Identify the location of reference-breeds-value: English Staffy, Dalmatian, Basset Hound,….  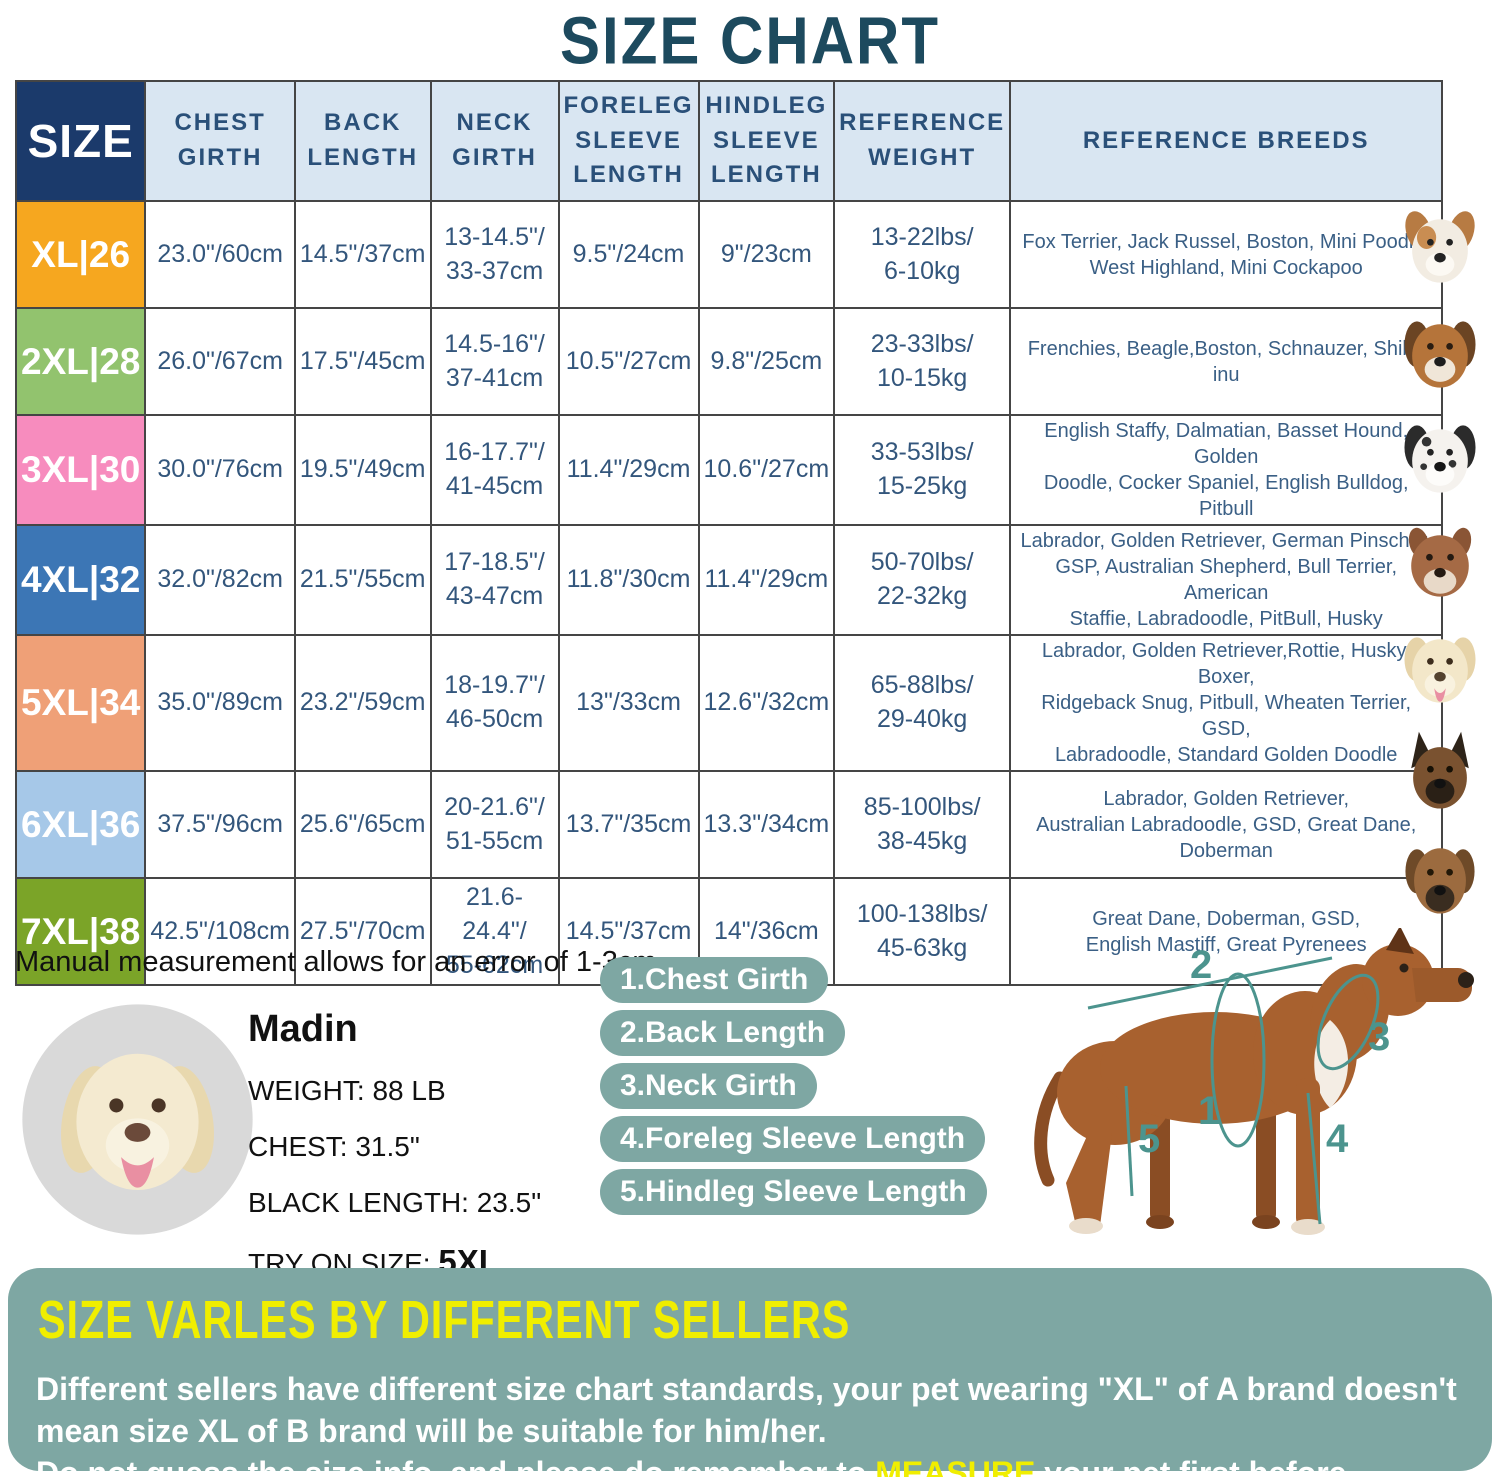
(1226, 470).